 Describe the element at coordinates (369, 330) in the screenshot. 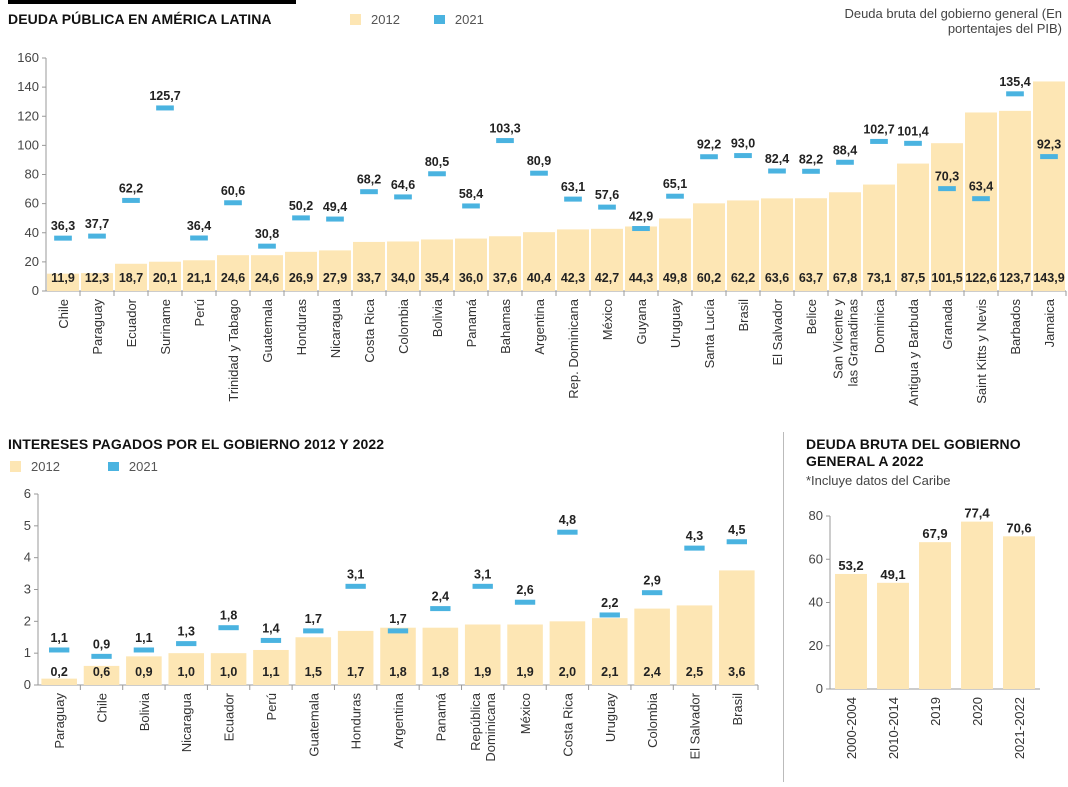

I see `category-label: Costa Rica` at that location.